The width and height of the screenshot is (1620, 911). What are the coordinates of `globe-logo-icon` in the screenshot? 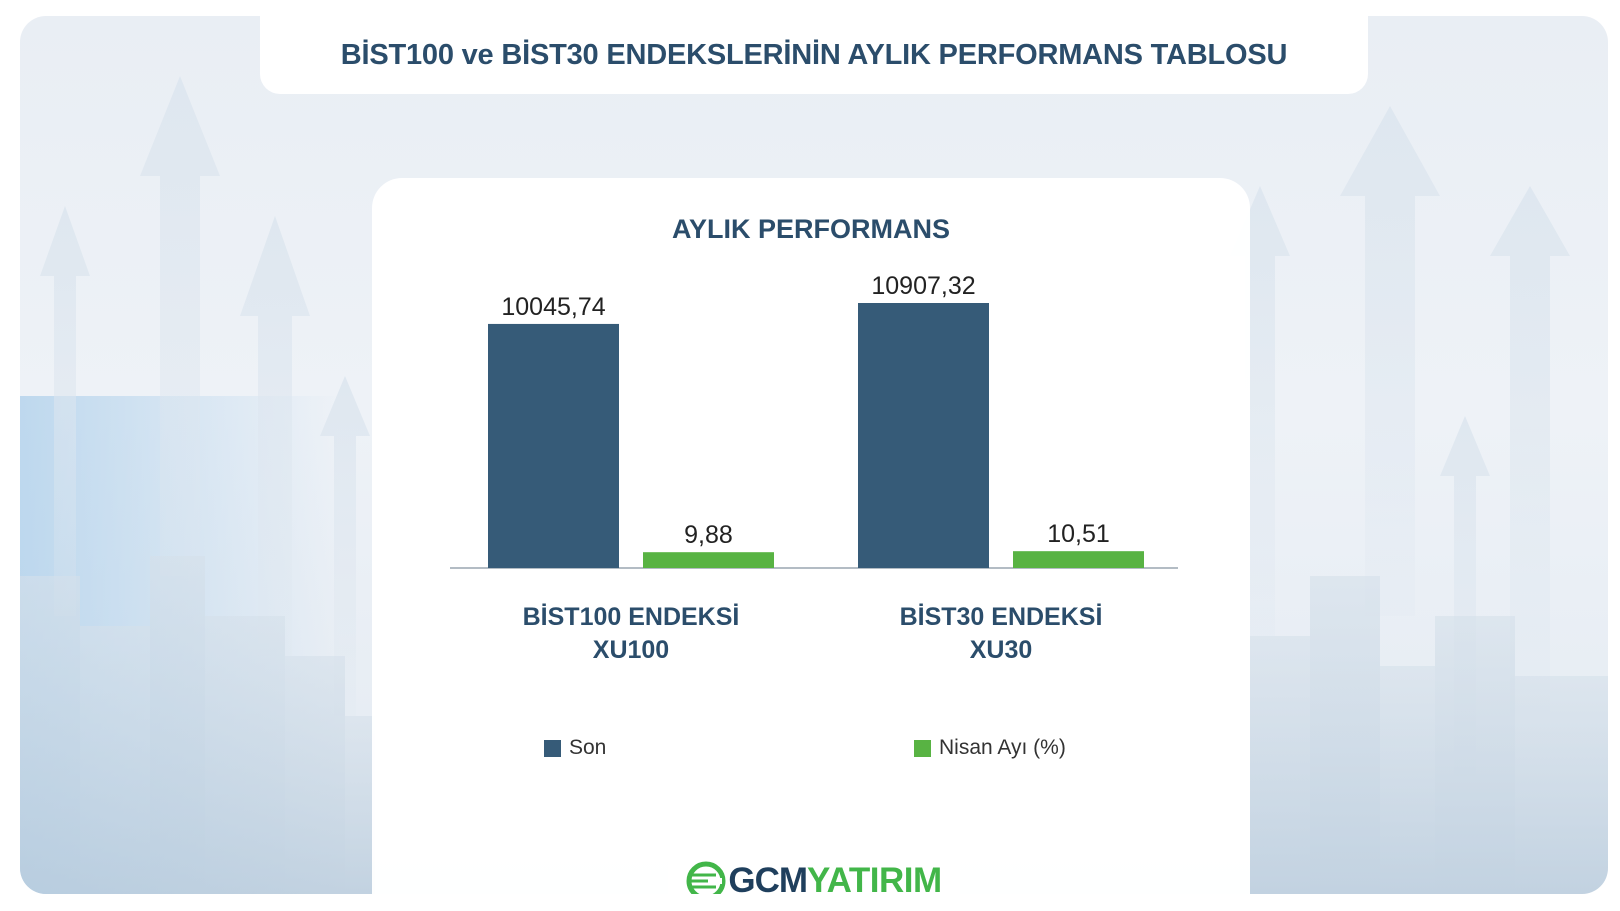 It's located at (706, 877).